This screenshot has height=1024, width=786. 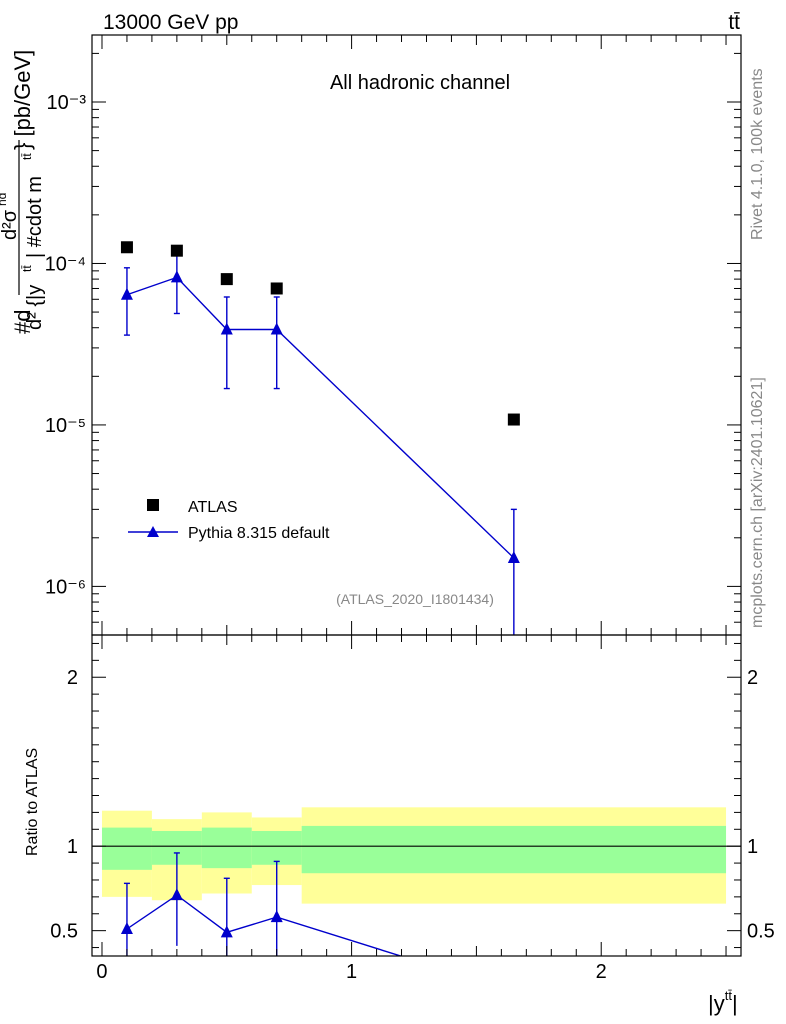 I want to click on ratio-y-tick-label-left: 1, so click(x=72, y=847).